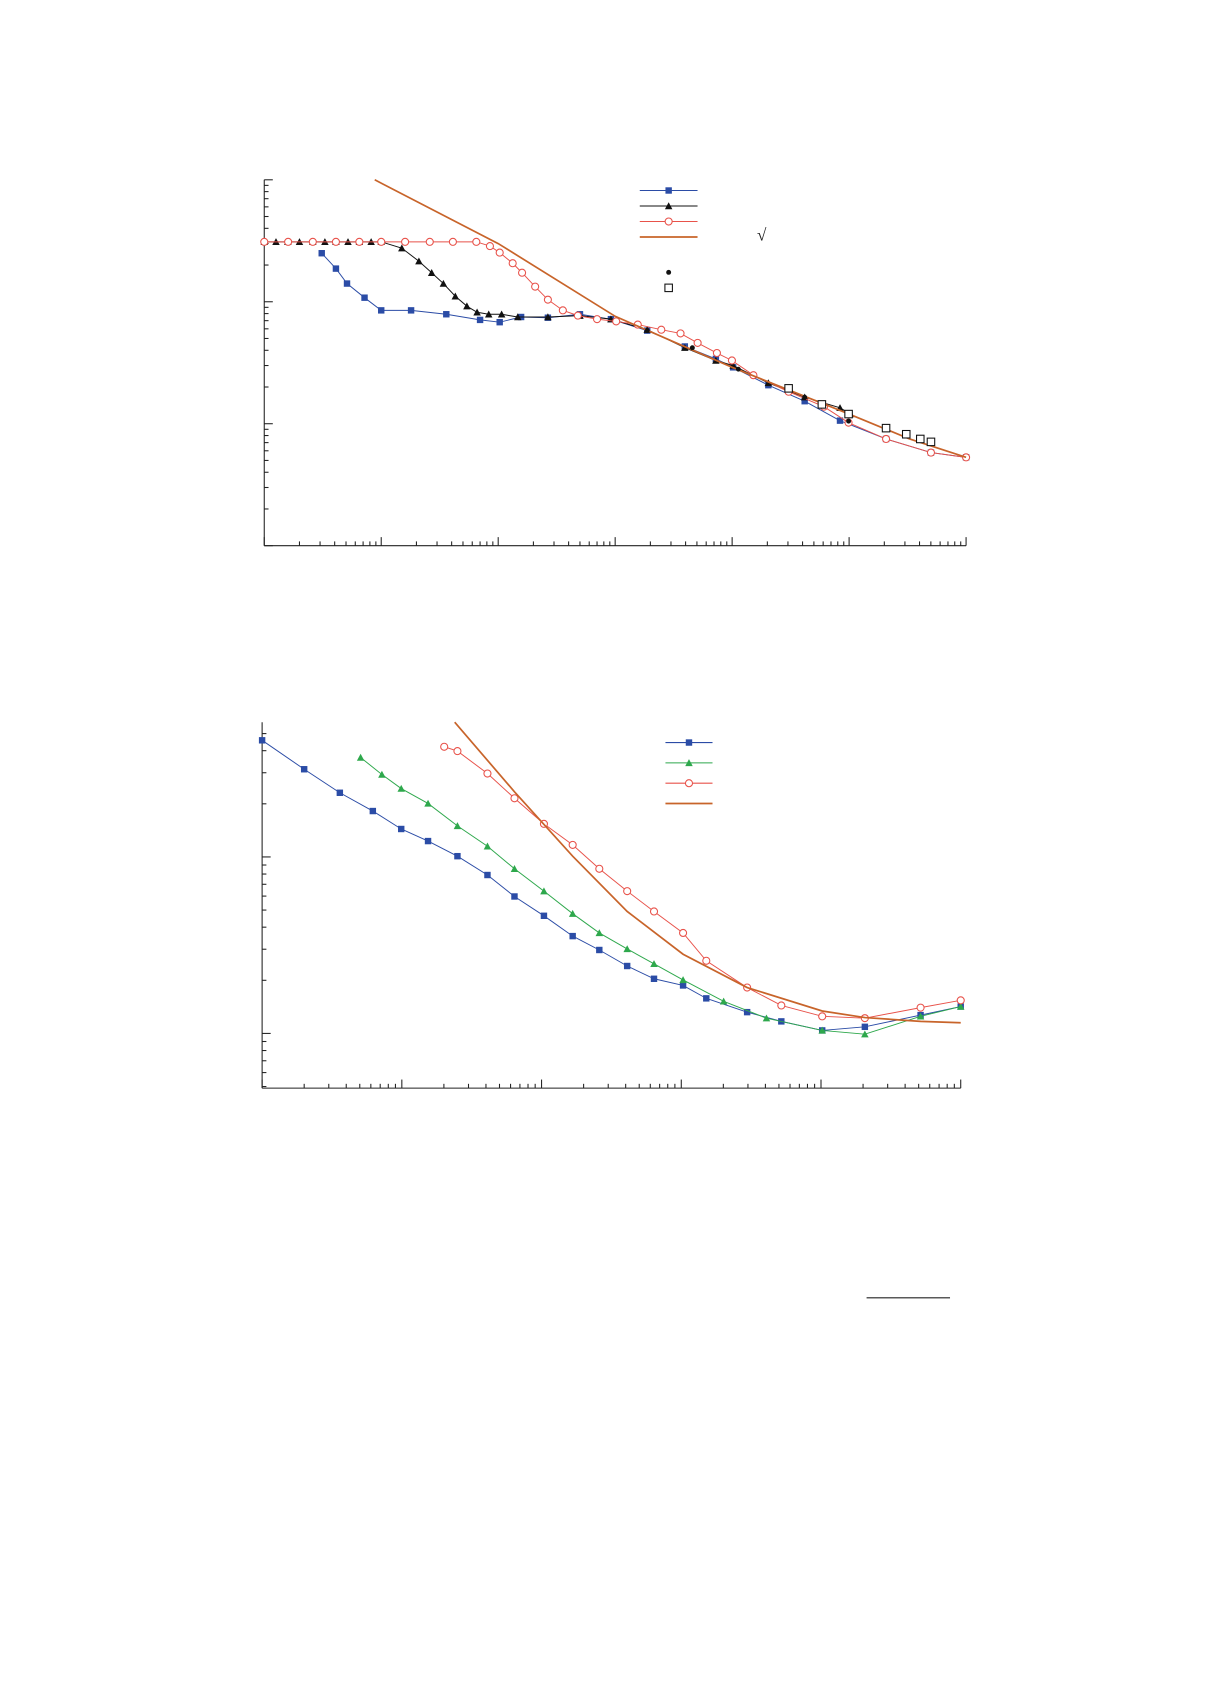  I want to click on chart, so click(611, 905).